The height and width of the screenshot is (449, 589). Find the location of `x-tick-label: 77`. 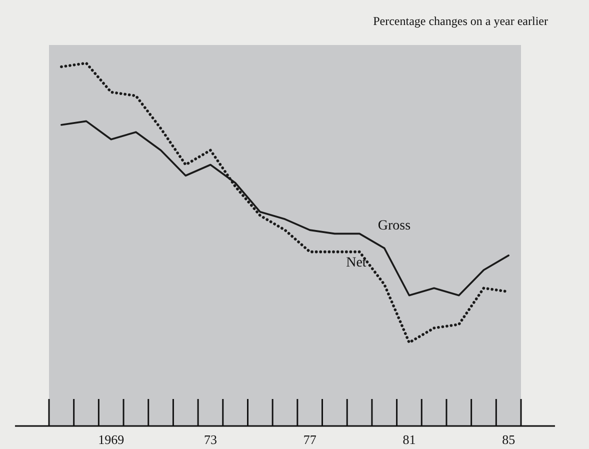

x-tick-label: 77 is located at coordinates (310, 439).